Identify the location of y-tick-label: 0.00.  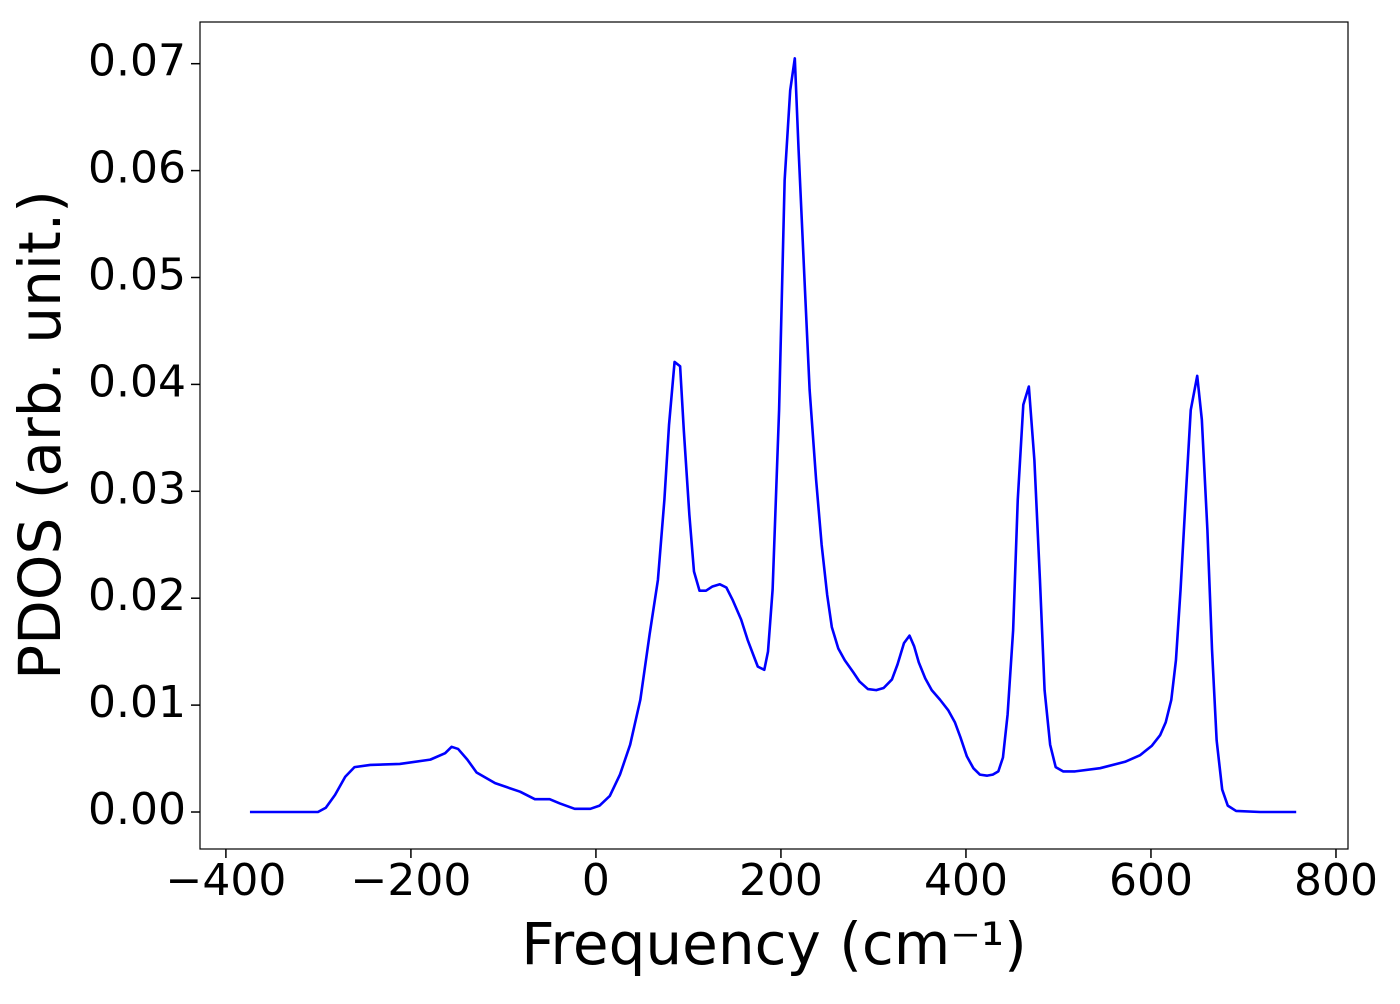
(137, 809).